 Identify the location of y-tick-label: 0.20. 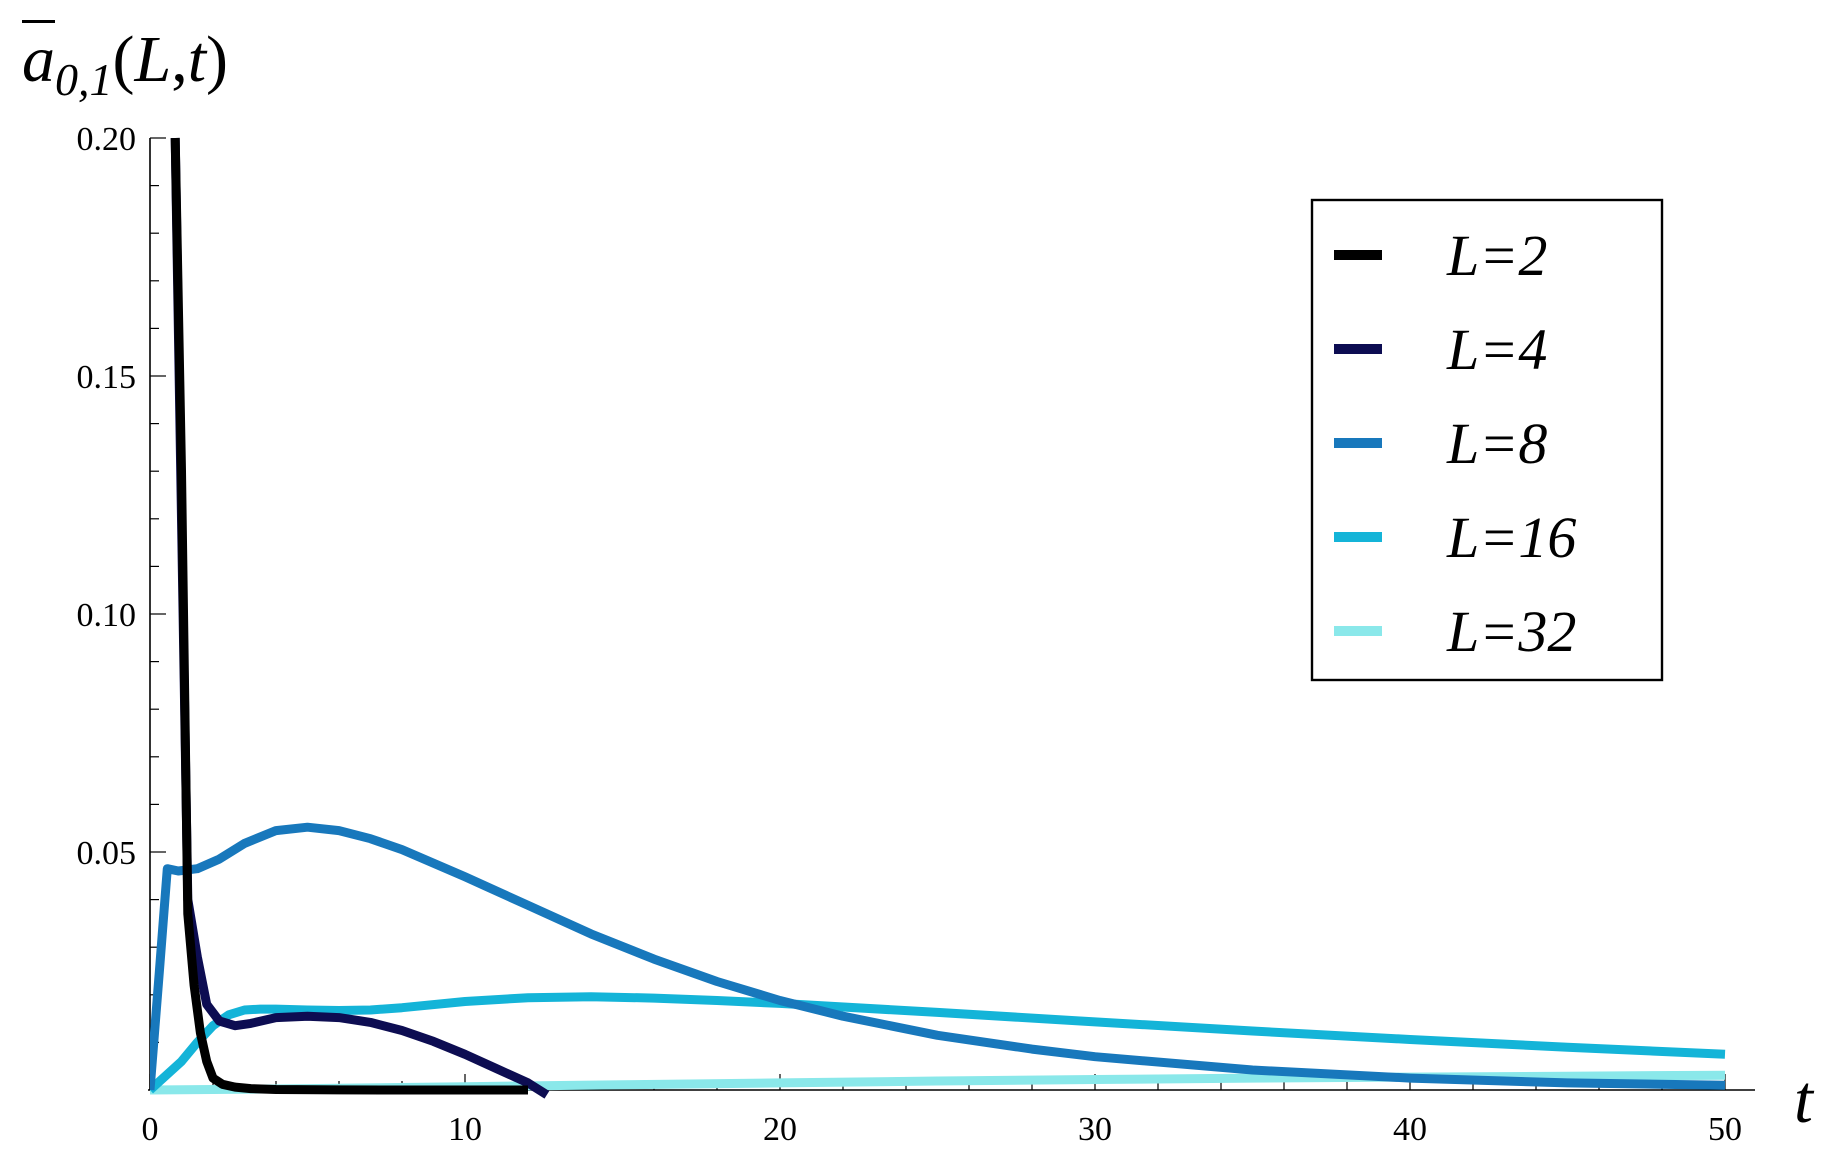
(107, 139).